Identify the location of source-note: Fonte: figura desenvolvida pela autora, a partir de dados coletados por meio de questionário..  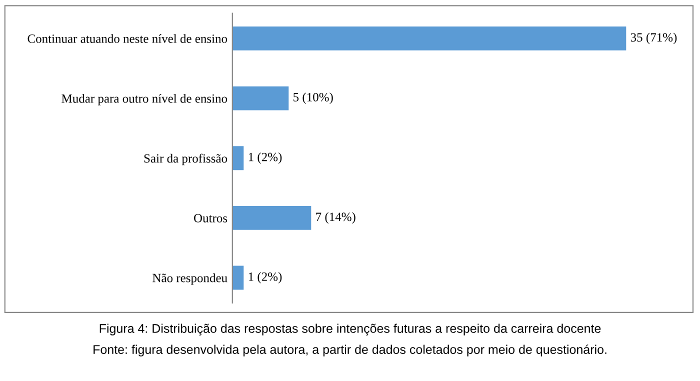
(350, 350).